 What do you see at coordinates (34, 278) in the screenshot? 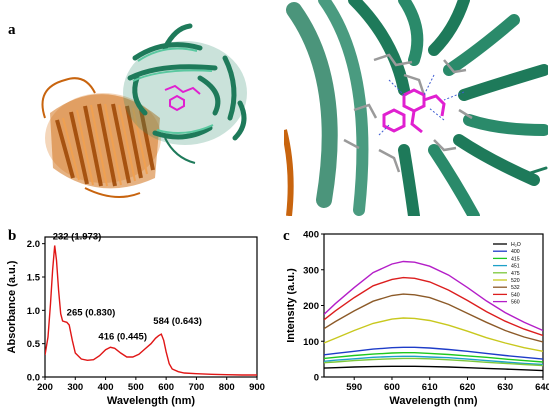
I see `y-tick-label: 1.5` at bounding box center [34, 278].